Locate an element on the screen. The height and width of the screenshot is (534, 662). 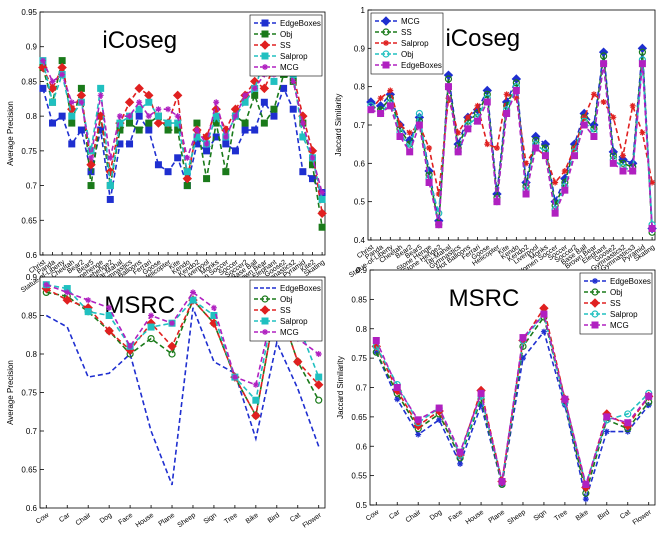
legend-label: EdgeBoxes is located at coordinates (630, 281).